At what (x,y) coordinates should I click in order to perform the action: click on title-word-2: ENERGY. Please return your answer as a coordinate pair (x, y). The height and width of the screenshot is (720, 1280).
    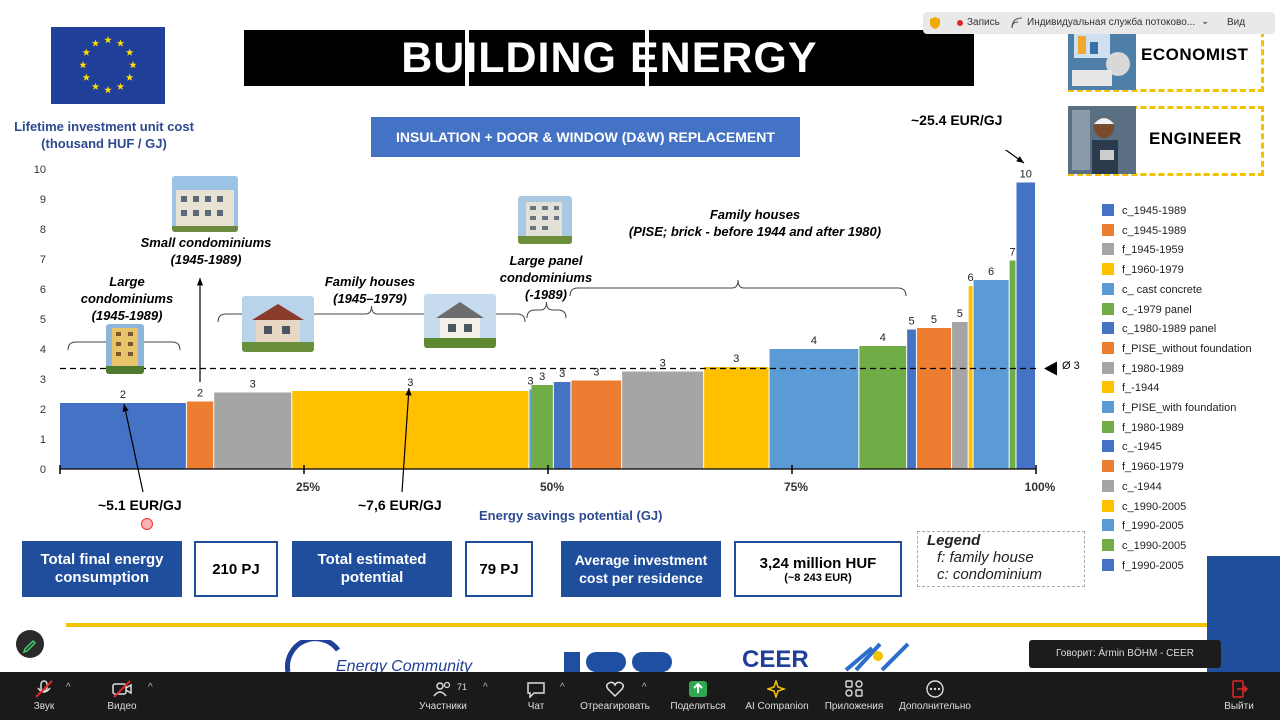
    Looking at the image, I should click on (723, 58).